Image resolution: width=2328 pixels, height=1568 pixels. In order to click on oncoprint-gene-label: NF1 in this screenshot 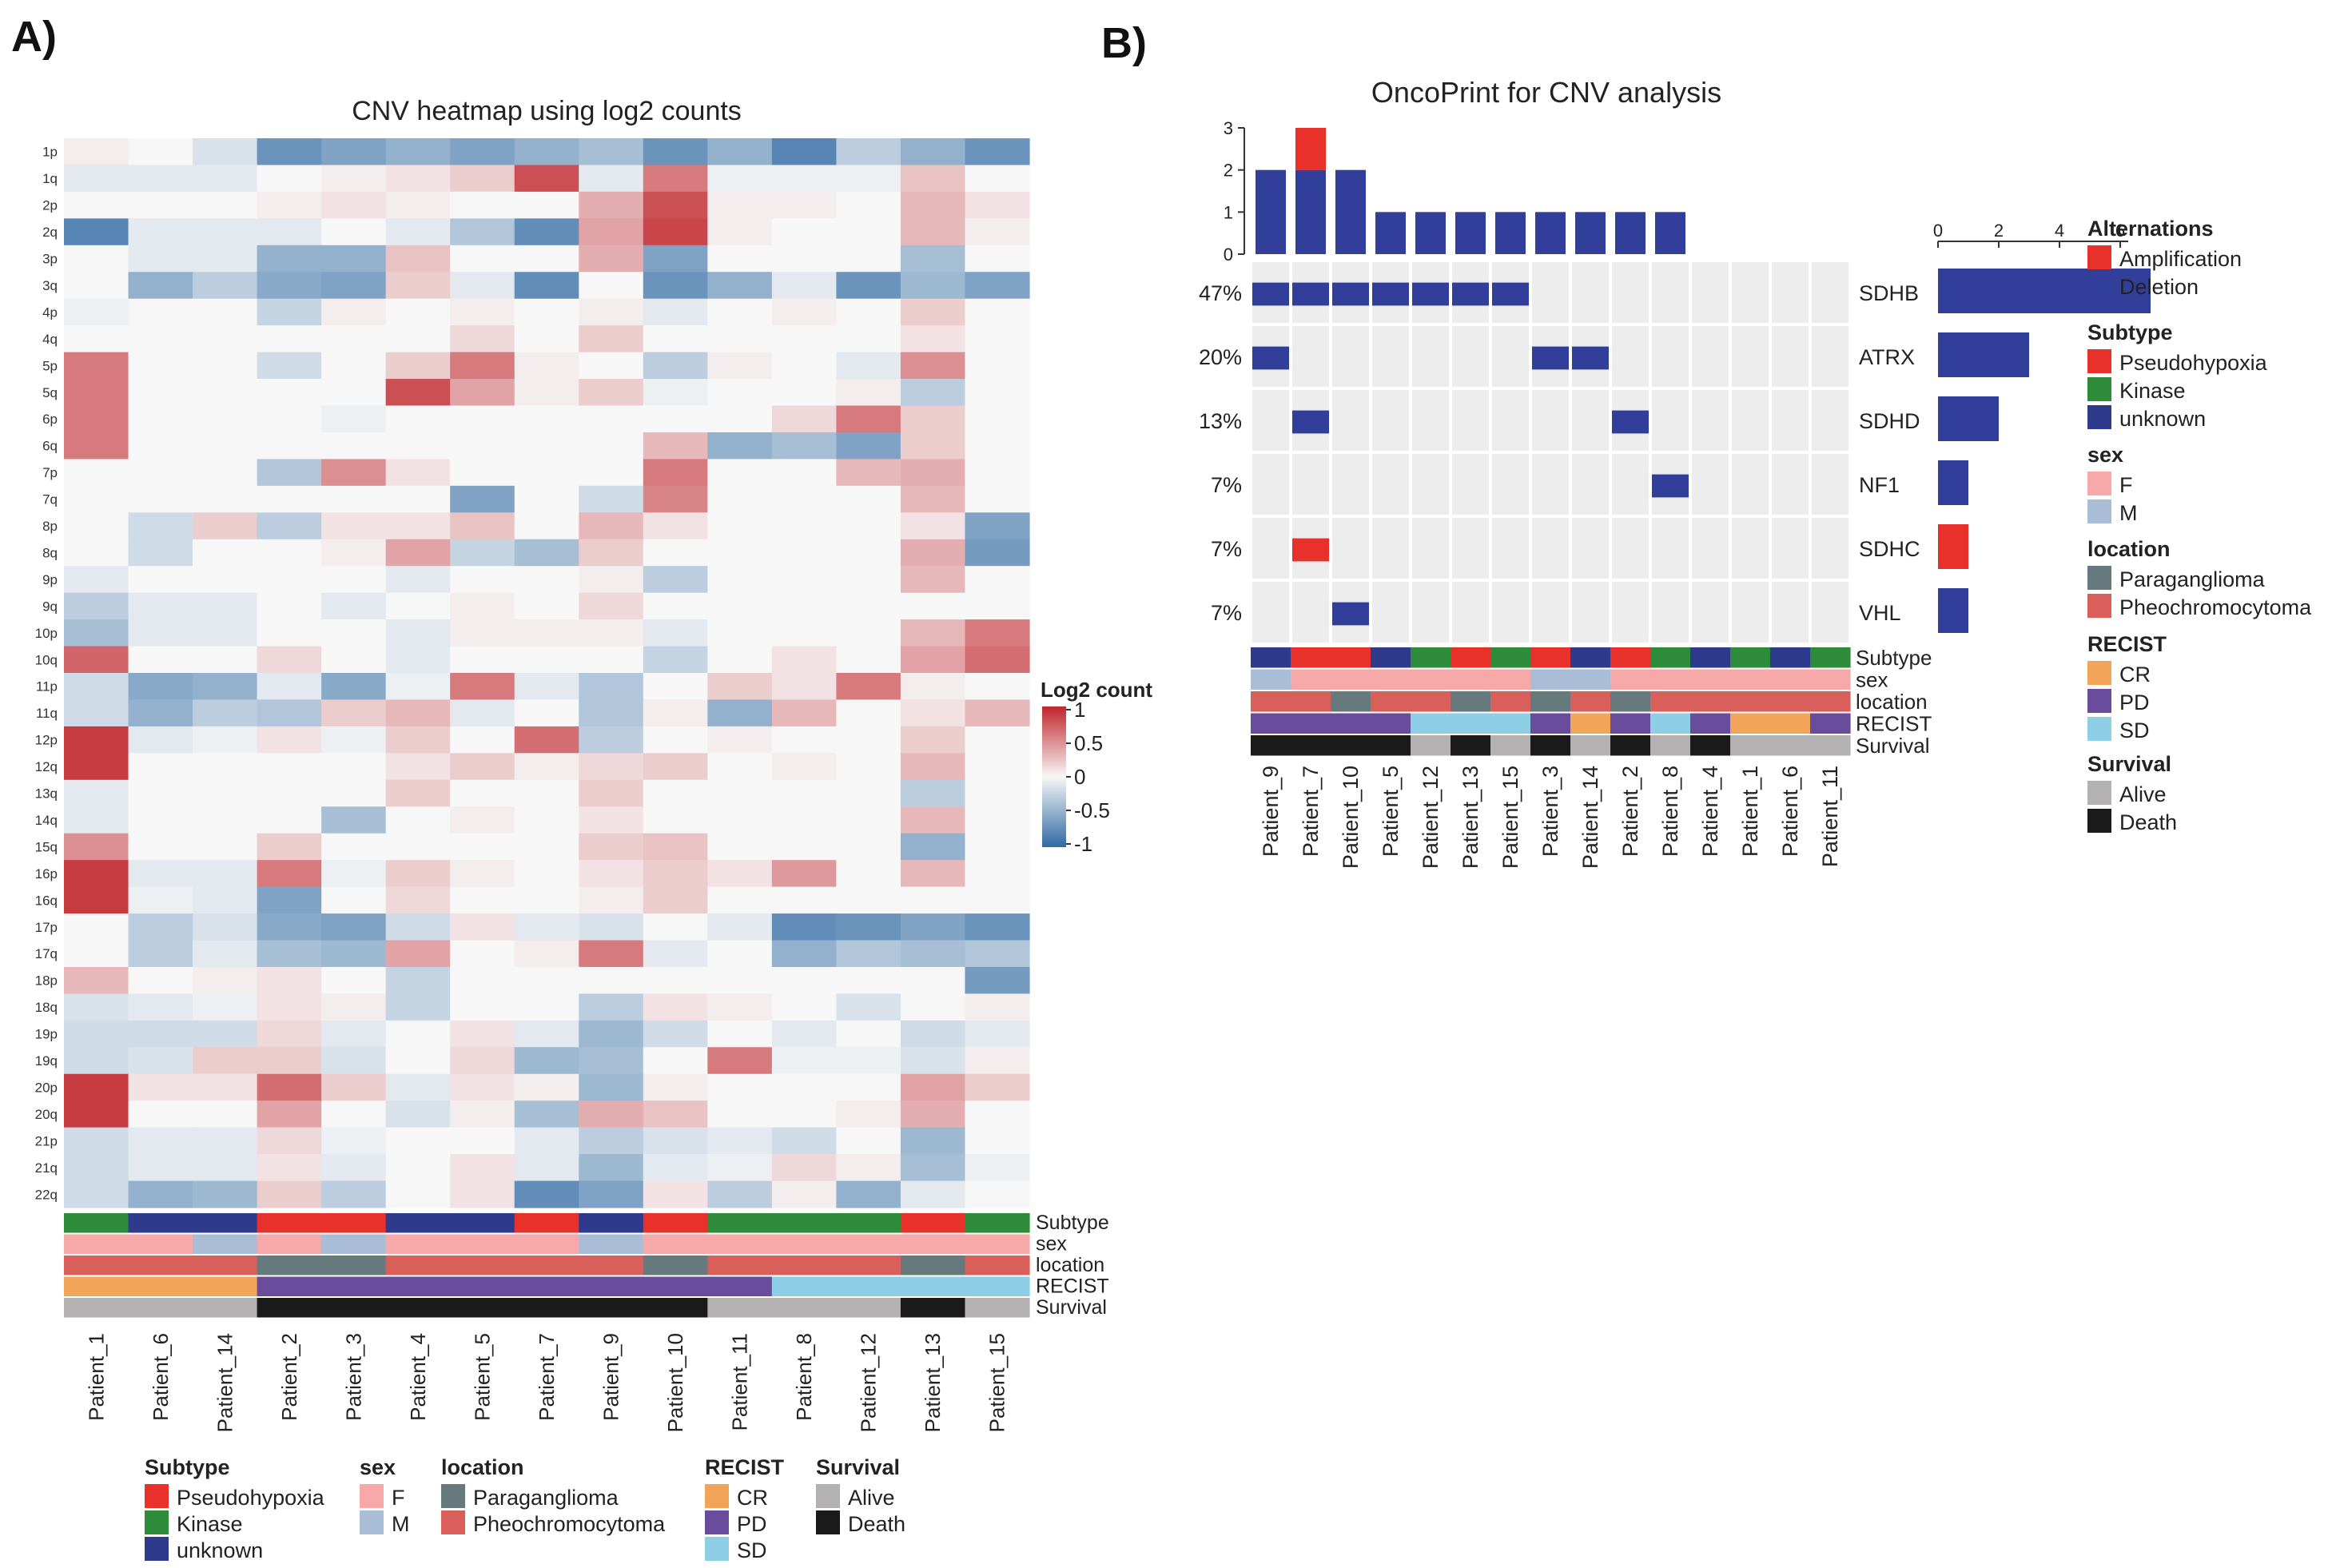, I will do `click(1879, 485)`.